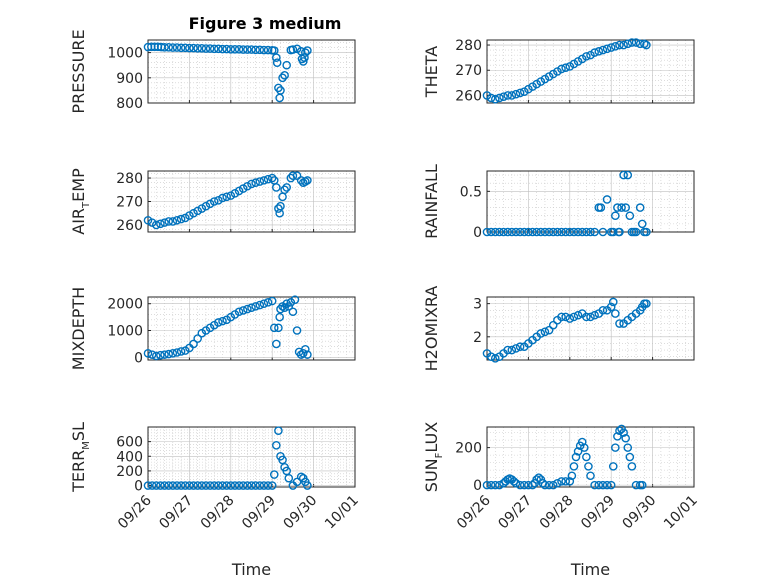  I want to click on y-tick-label: 280, so click(468, 46).